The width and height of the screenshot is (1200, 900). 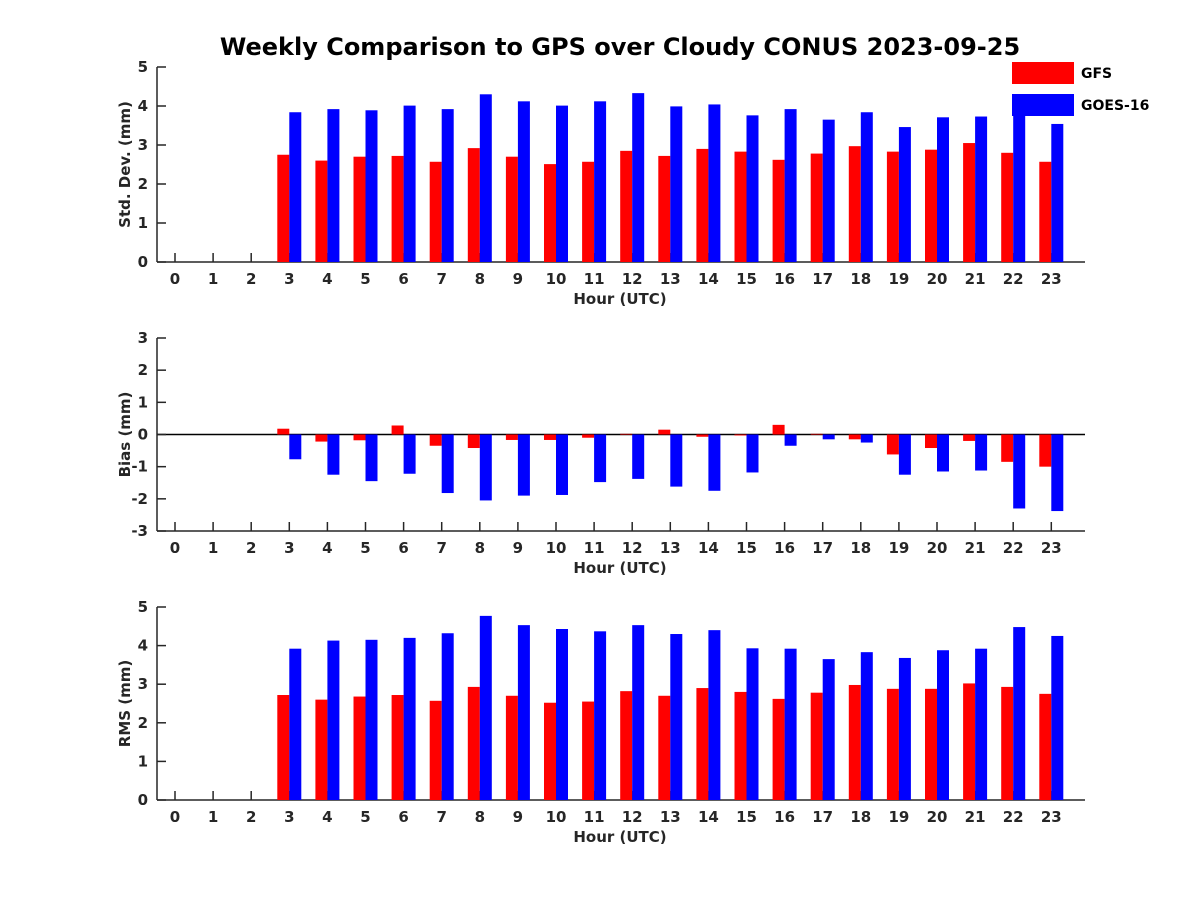 What do you see at coordinates (860, 817) in the screenshot?
I see `x-tick-label: 18` at bounding box center [860, 817].